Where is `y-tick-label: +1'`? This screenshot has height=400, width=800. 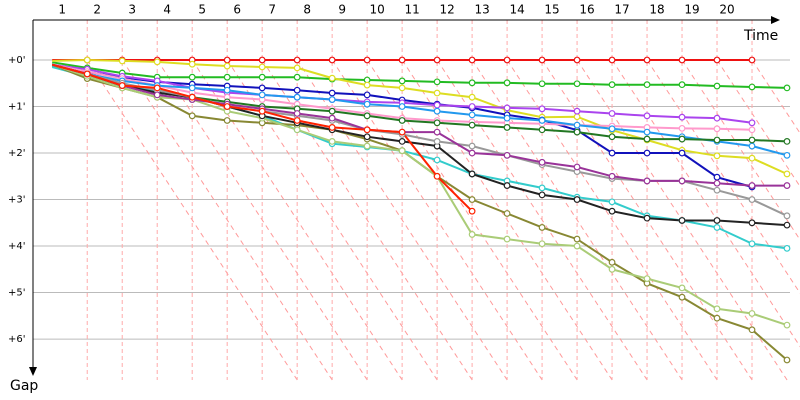 y-tick-label: +1' is located at coordinates (17, 107).